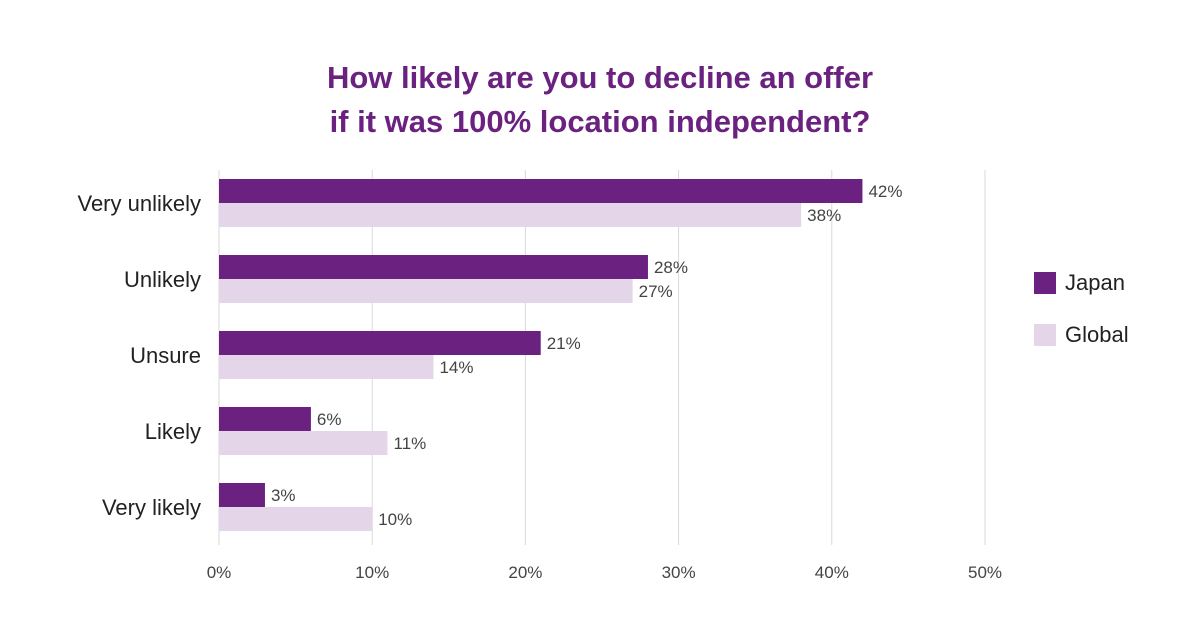 The height and width of the screenshot is (627, 1200). Describe the element at coordinates (456, 367) in the screenshot. I see `data-label: 14%` at that location.